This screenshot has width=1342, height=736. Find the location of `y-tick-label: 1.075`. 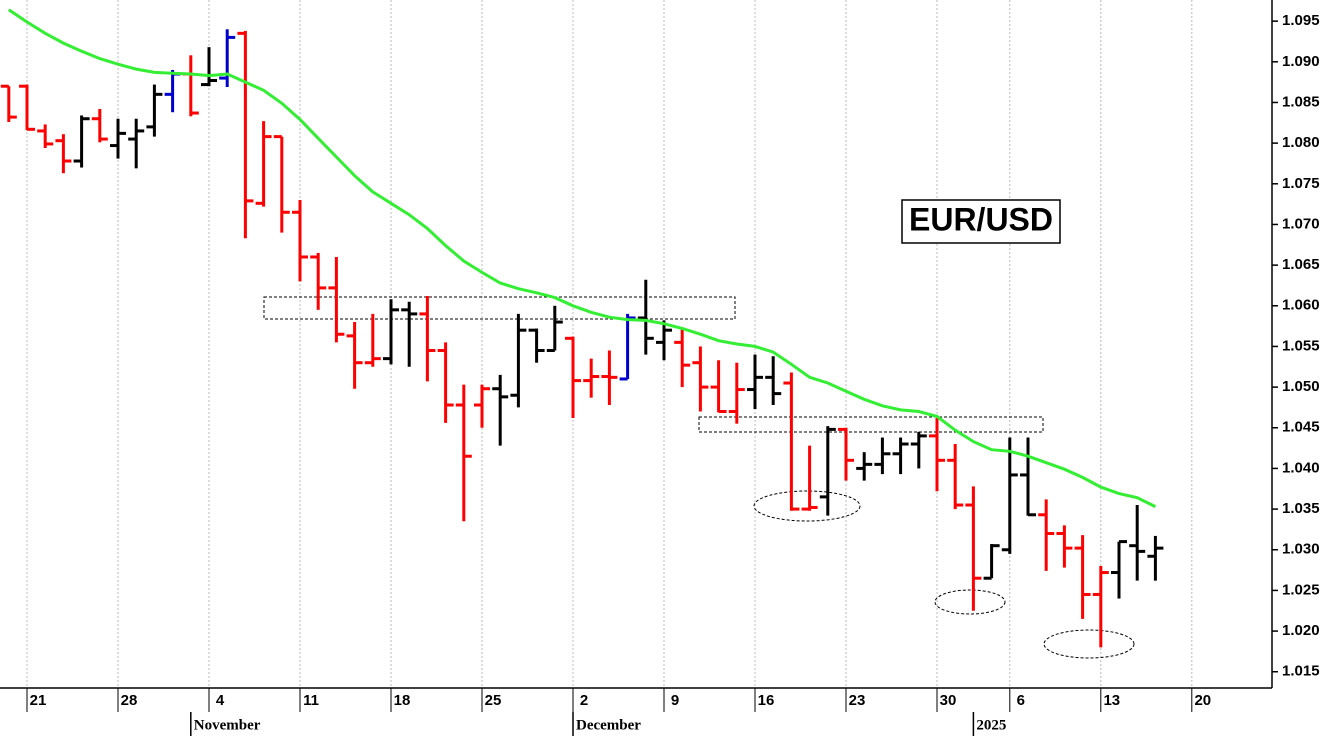

y-tick-label: 1.075 is located at coordinates (1301, 183).